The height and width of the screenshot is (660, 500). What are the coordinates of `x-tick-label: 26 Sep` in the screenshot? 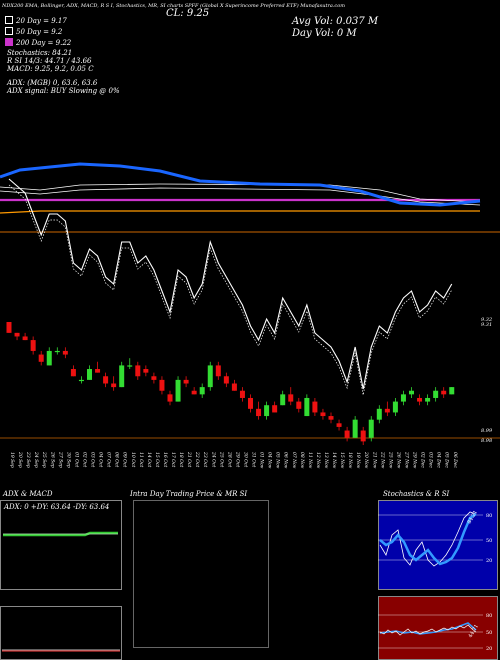 It's located at (52, 459).